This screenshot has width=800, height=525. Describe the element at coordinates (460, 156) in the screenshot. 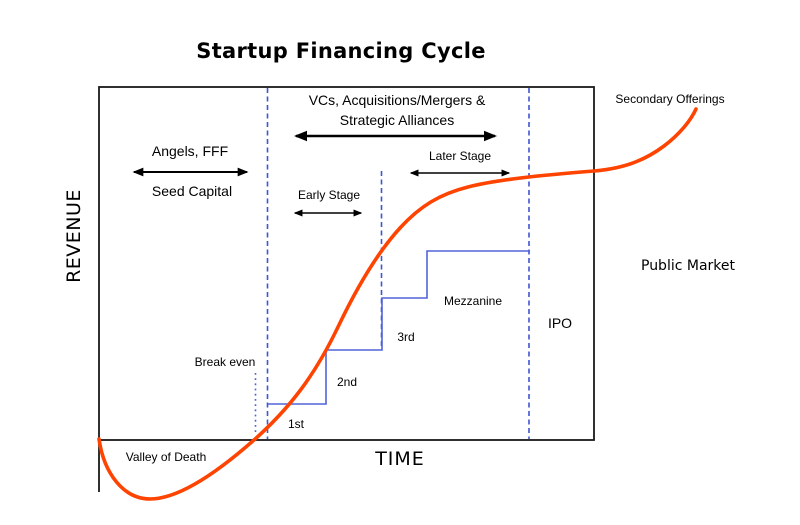

I see `later-stage-label: Later Stage` at that location.